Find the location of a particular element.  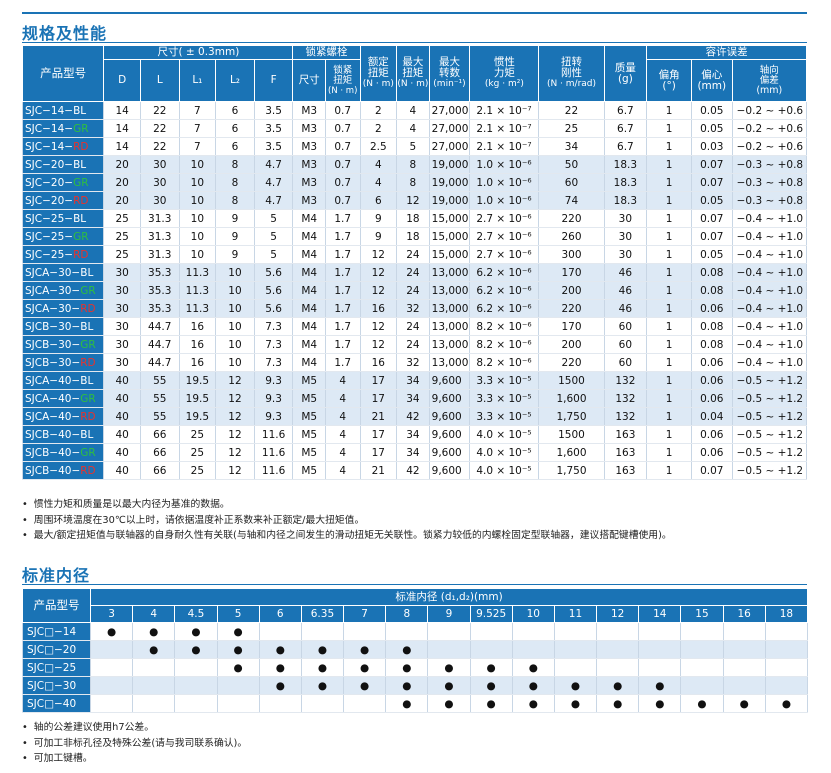

cell-l2: 10 is located at coordinates (235, 308).